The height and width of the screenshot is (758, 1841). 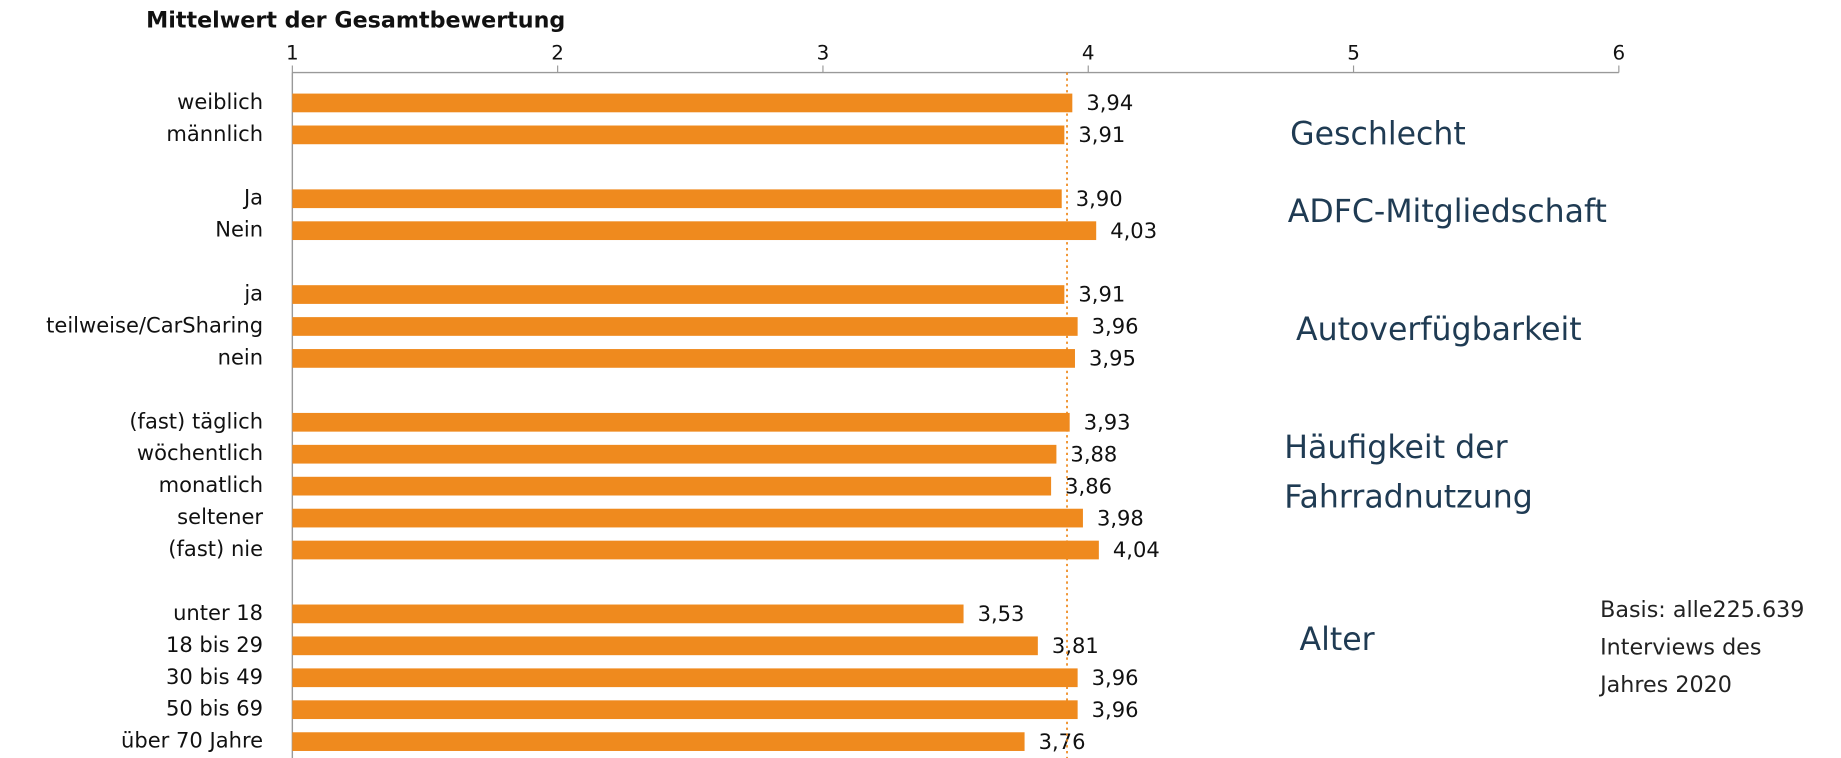 What do you see at coordinates (1133, 230) in the screenshot?
I see `data-label: 4,03` at bounding box center [1133, 230].